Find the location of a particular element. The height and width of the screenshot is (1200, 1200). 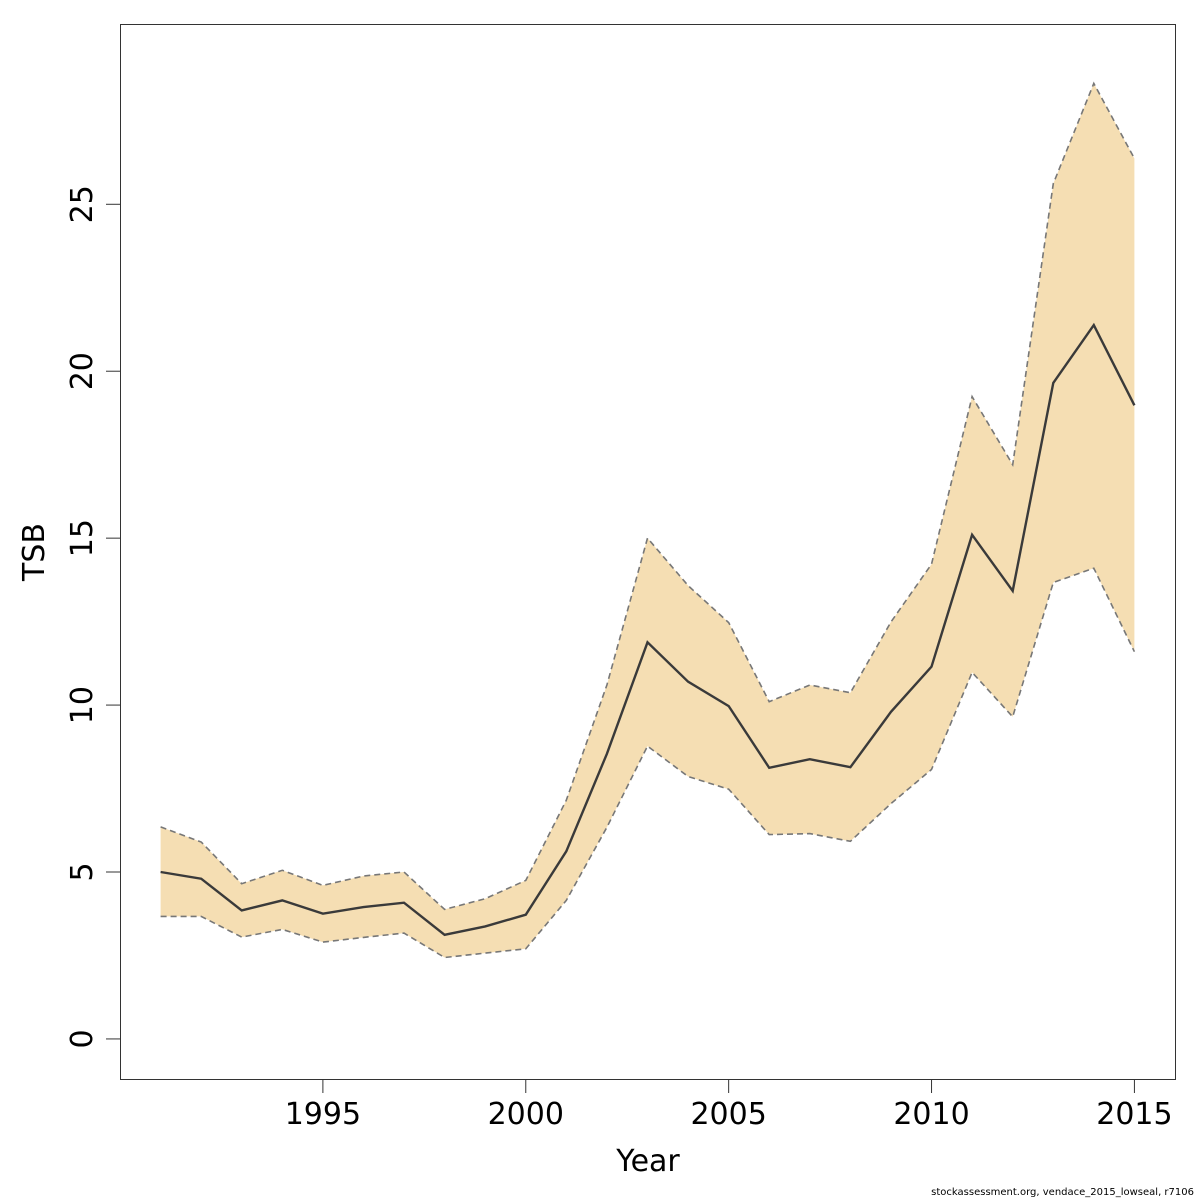

y-tick-label: 25 is located at coordinates (82, 204).